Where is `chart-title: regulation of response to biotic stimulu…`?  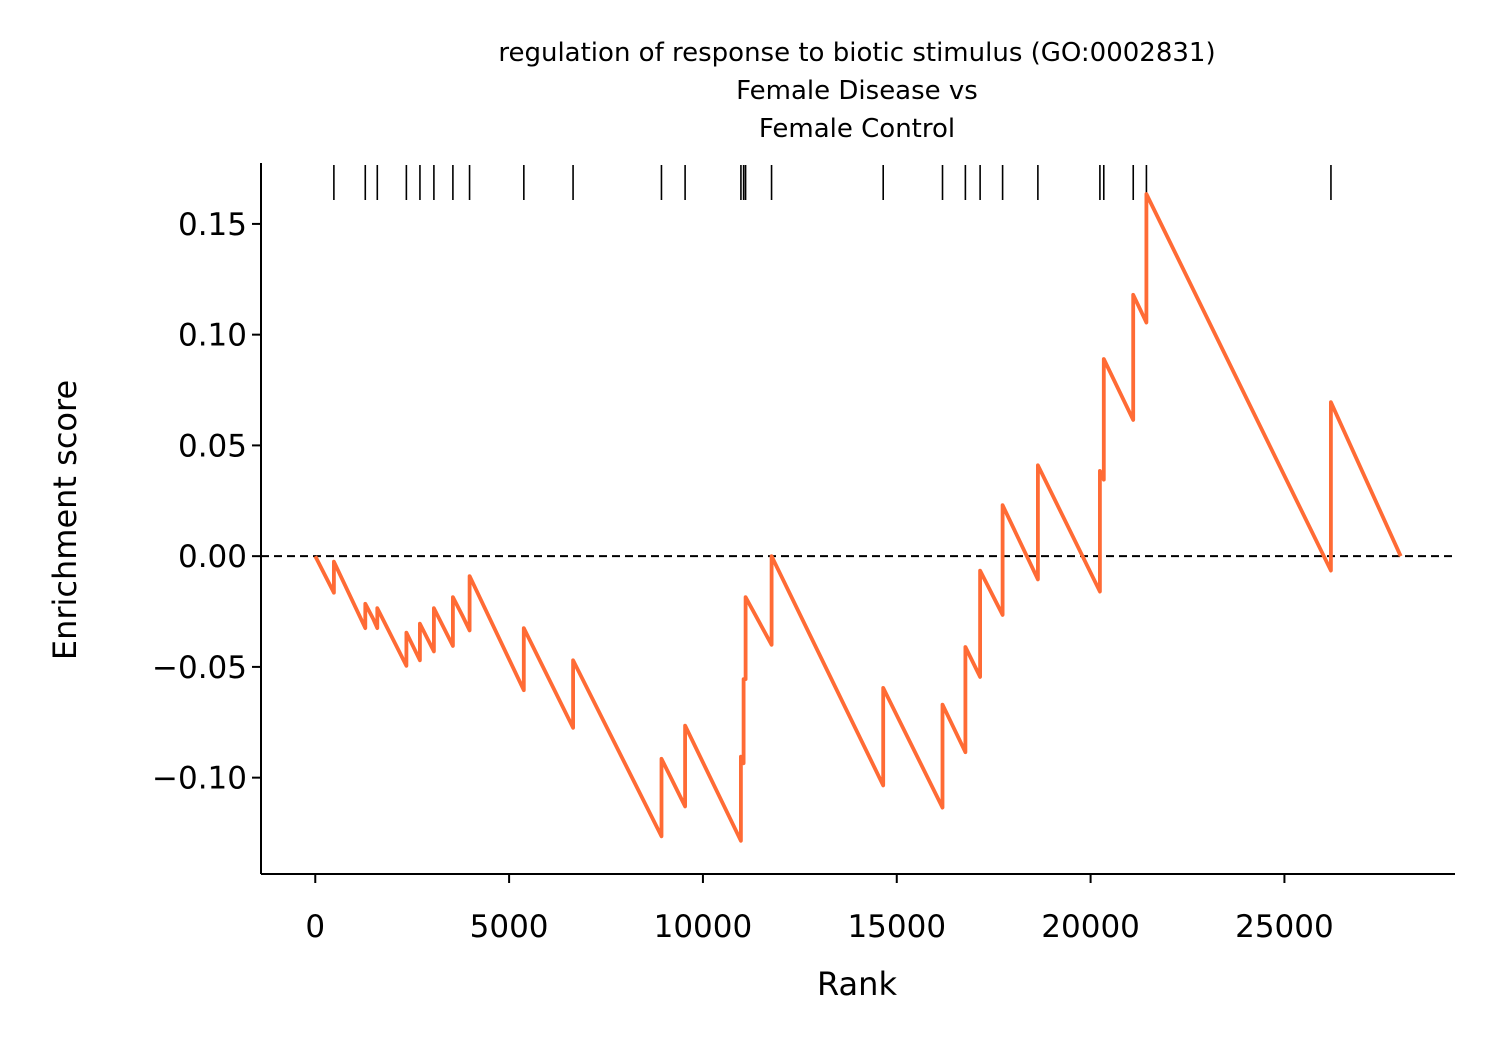
chart-title: regulation of response to biotic stimulu… is located at coordinates (856, 91).